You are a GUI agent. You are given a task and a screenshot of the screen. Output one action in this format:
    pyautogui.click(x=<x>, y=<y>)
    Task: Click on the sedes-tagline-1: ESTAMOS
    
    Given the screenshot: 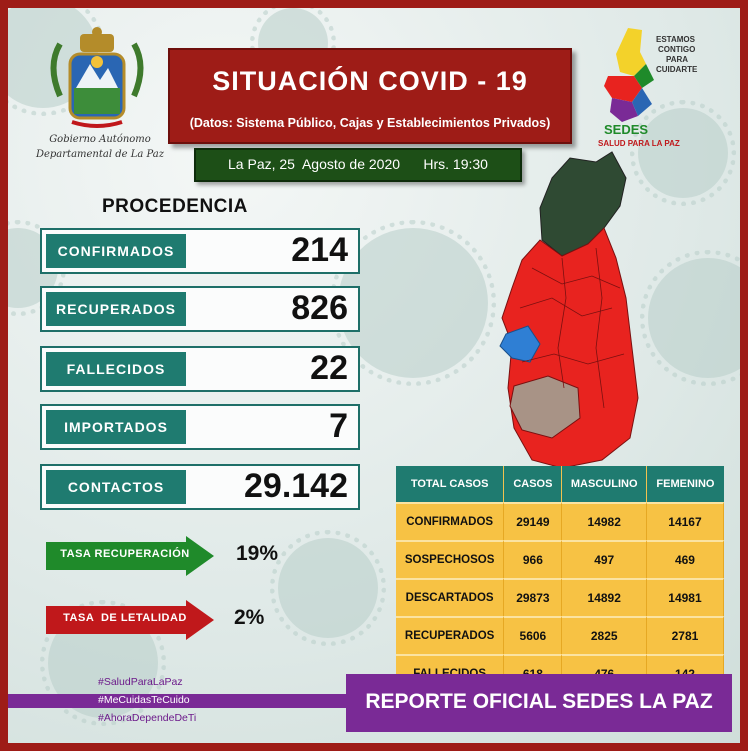 What is the action you would take?
    pyautogui.click(x=676, y=39)
    